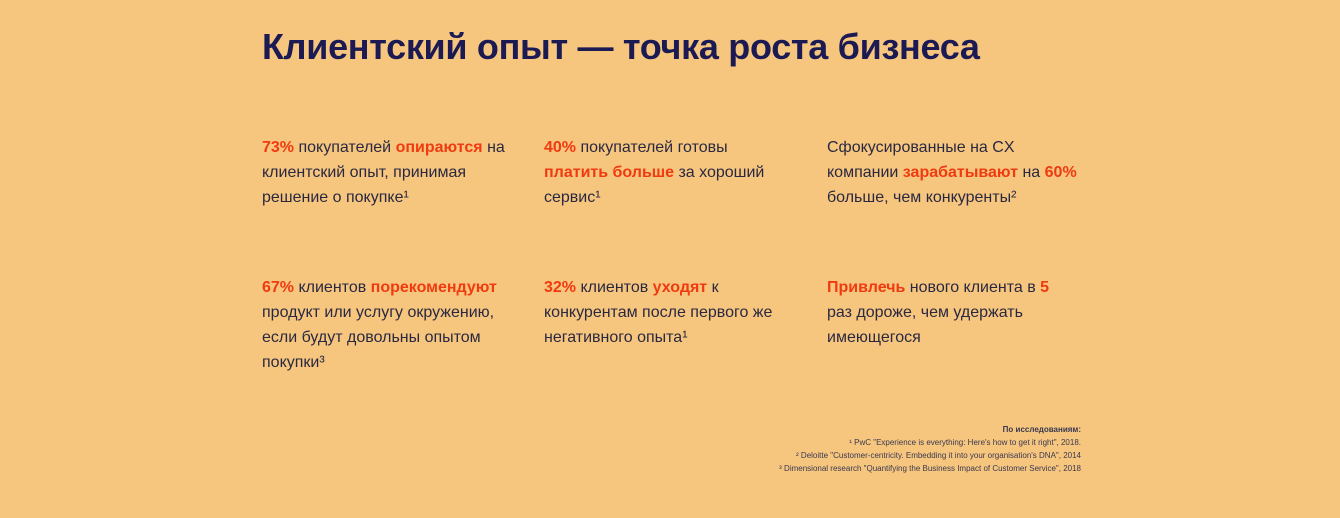 This screenshot has height=518, width=1340. Describe the element at coordinates (278, 147) in the screenshot. I see `highlight-text: 73%` at that location.